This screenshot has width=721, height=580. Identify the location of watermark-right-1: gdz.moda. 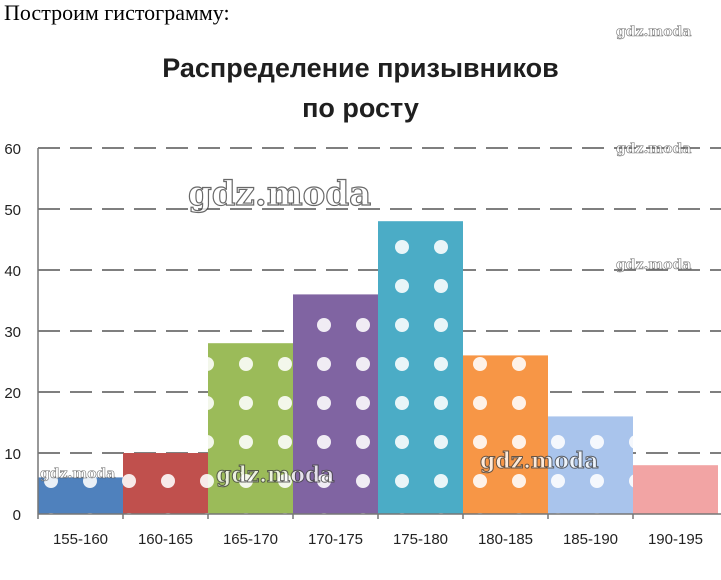
(654, 149).